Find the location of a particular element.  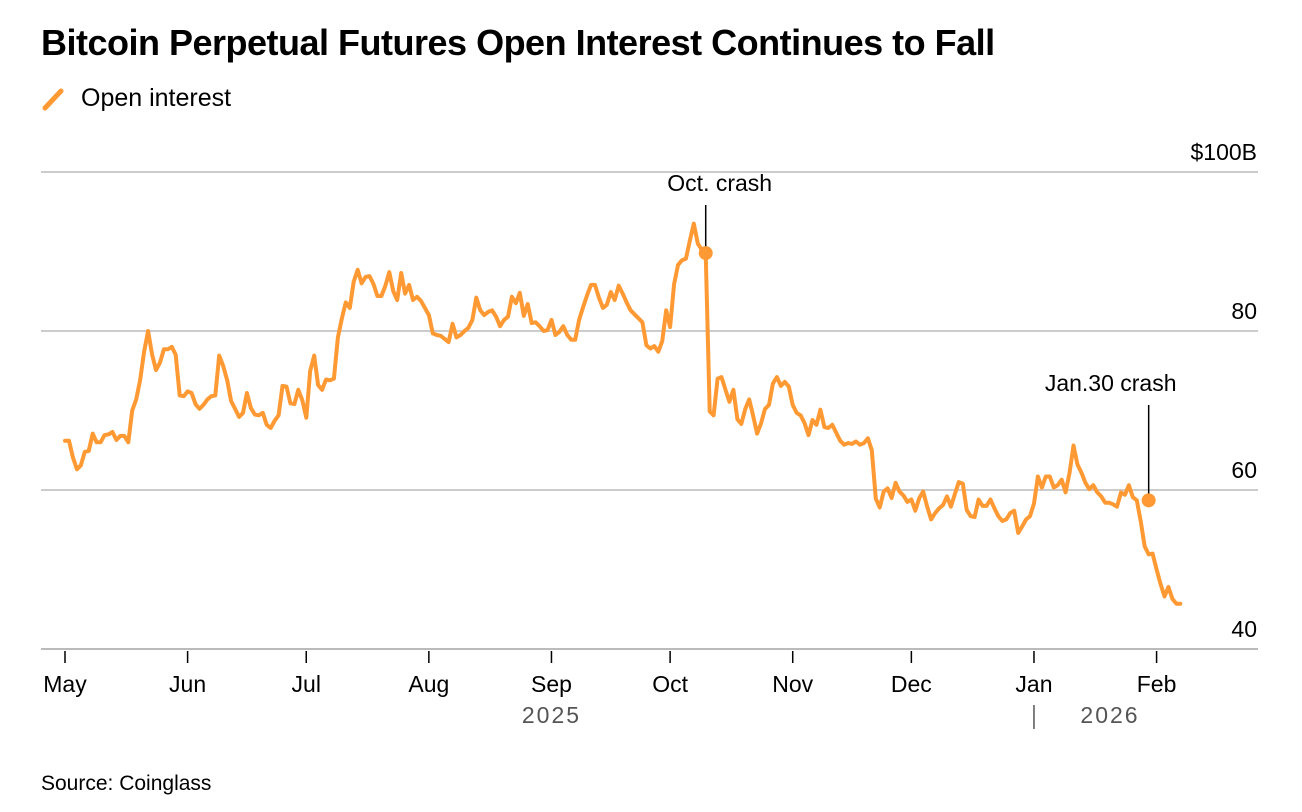

x-axis: May Jun Jul Aug Sep Oct Nov Dec Jan Feb 2025 2026 is located at coordinates (609, 690).